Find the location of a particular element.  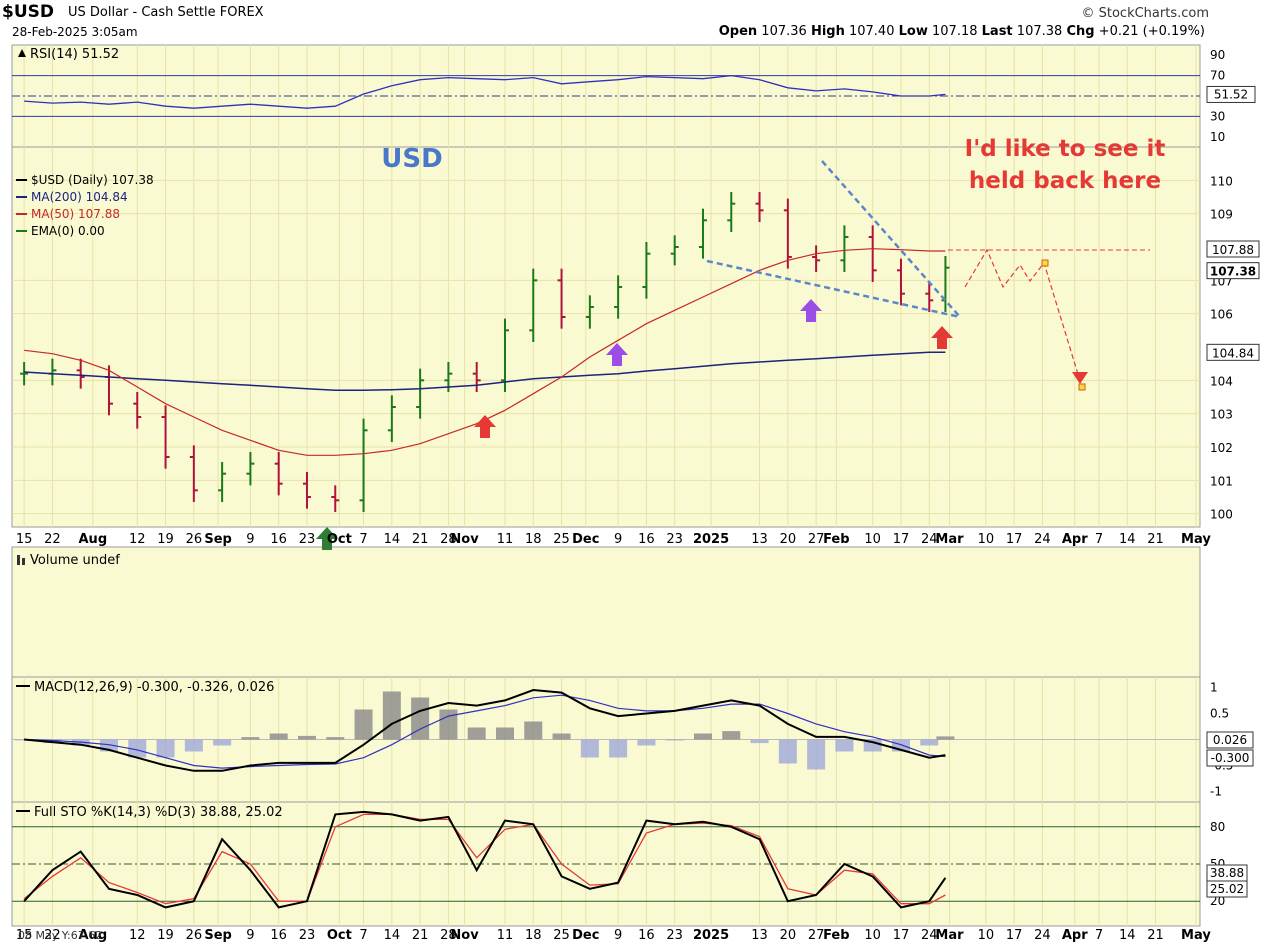

bottom-xtick-36: 7 is located at coordinates (1099, 935).